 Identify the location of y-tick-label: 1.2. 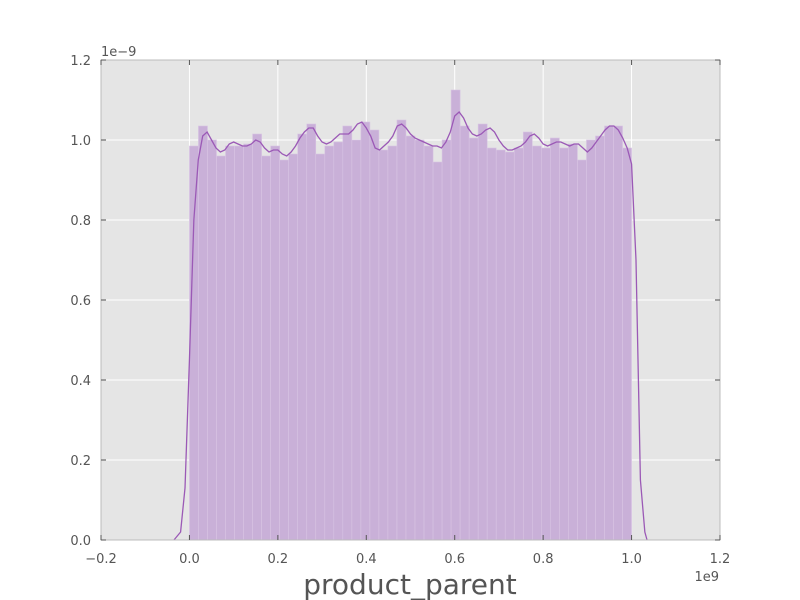
(80, 61).